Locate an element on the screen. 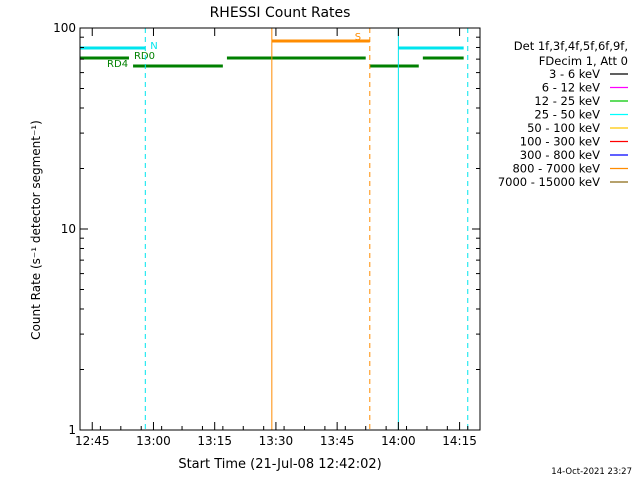  legend-label-8: 7000 - 15000 keV is located at coordinates (549, 182).